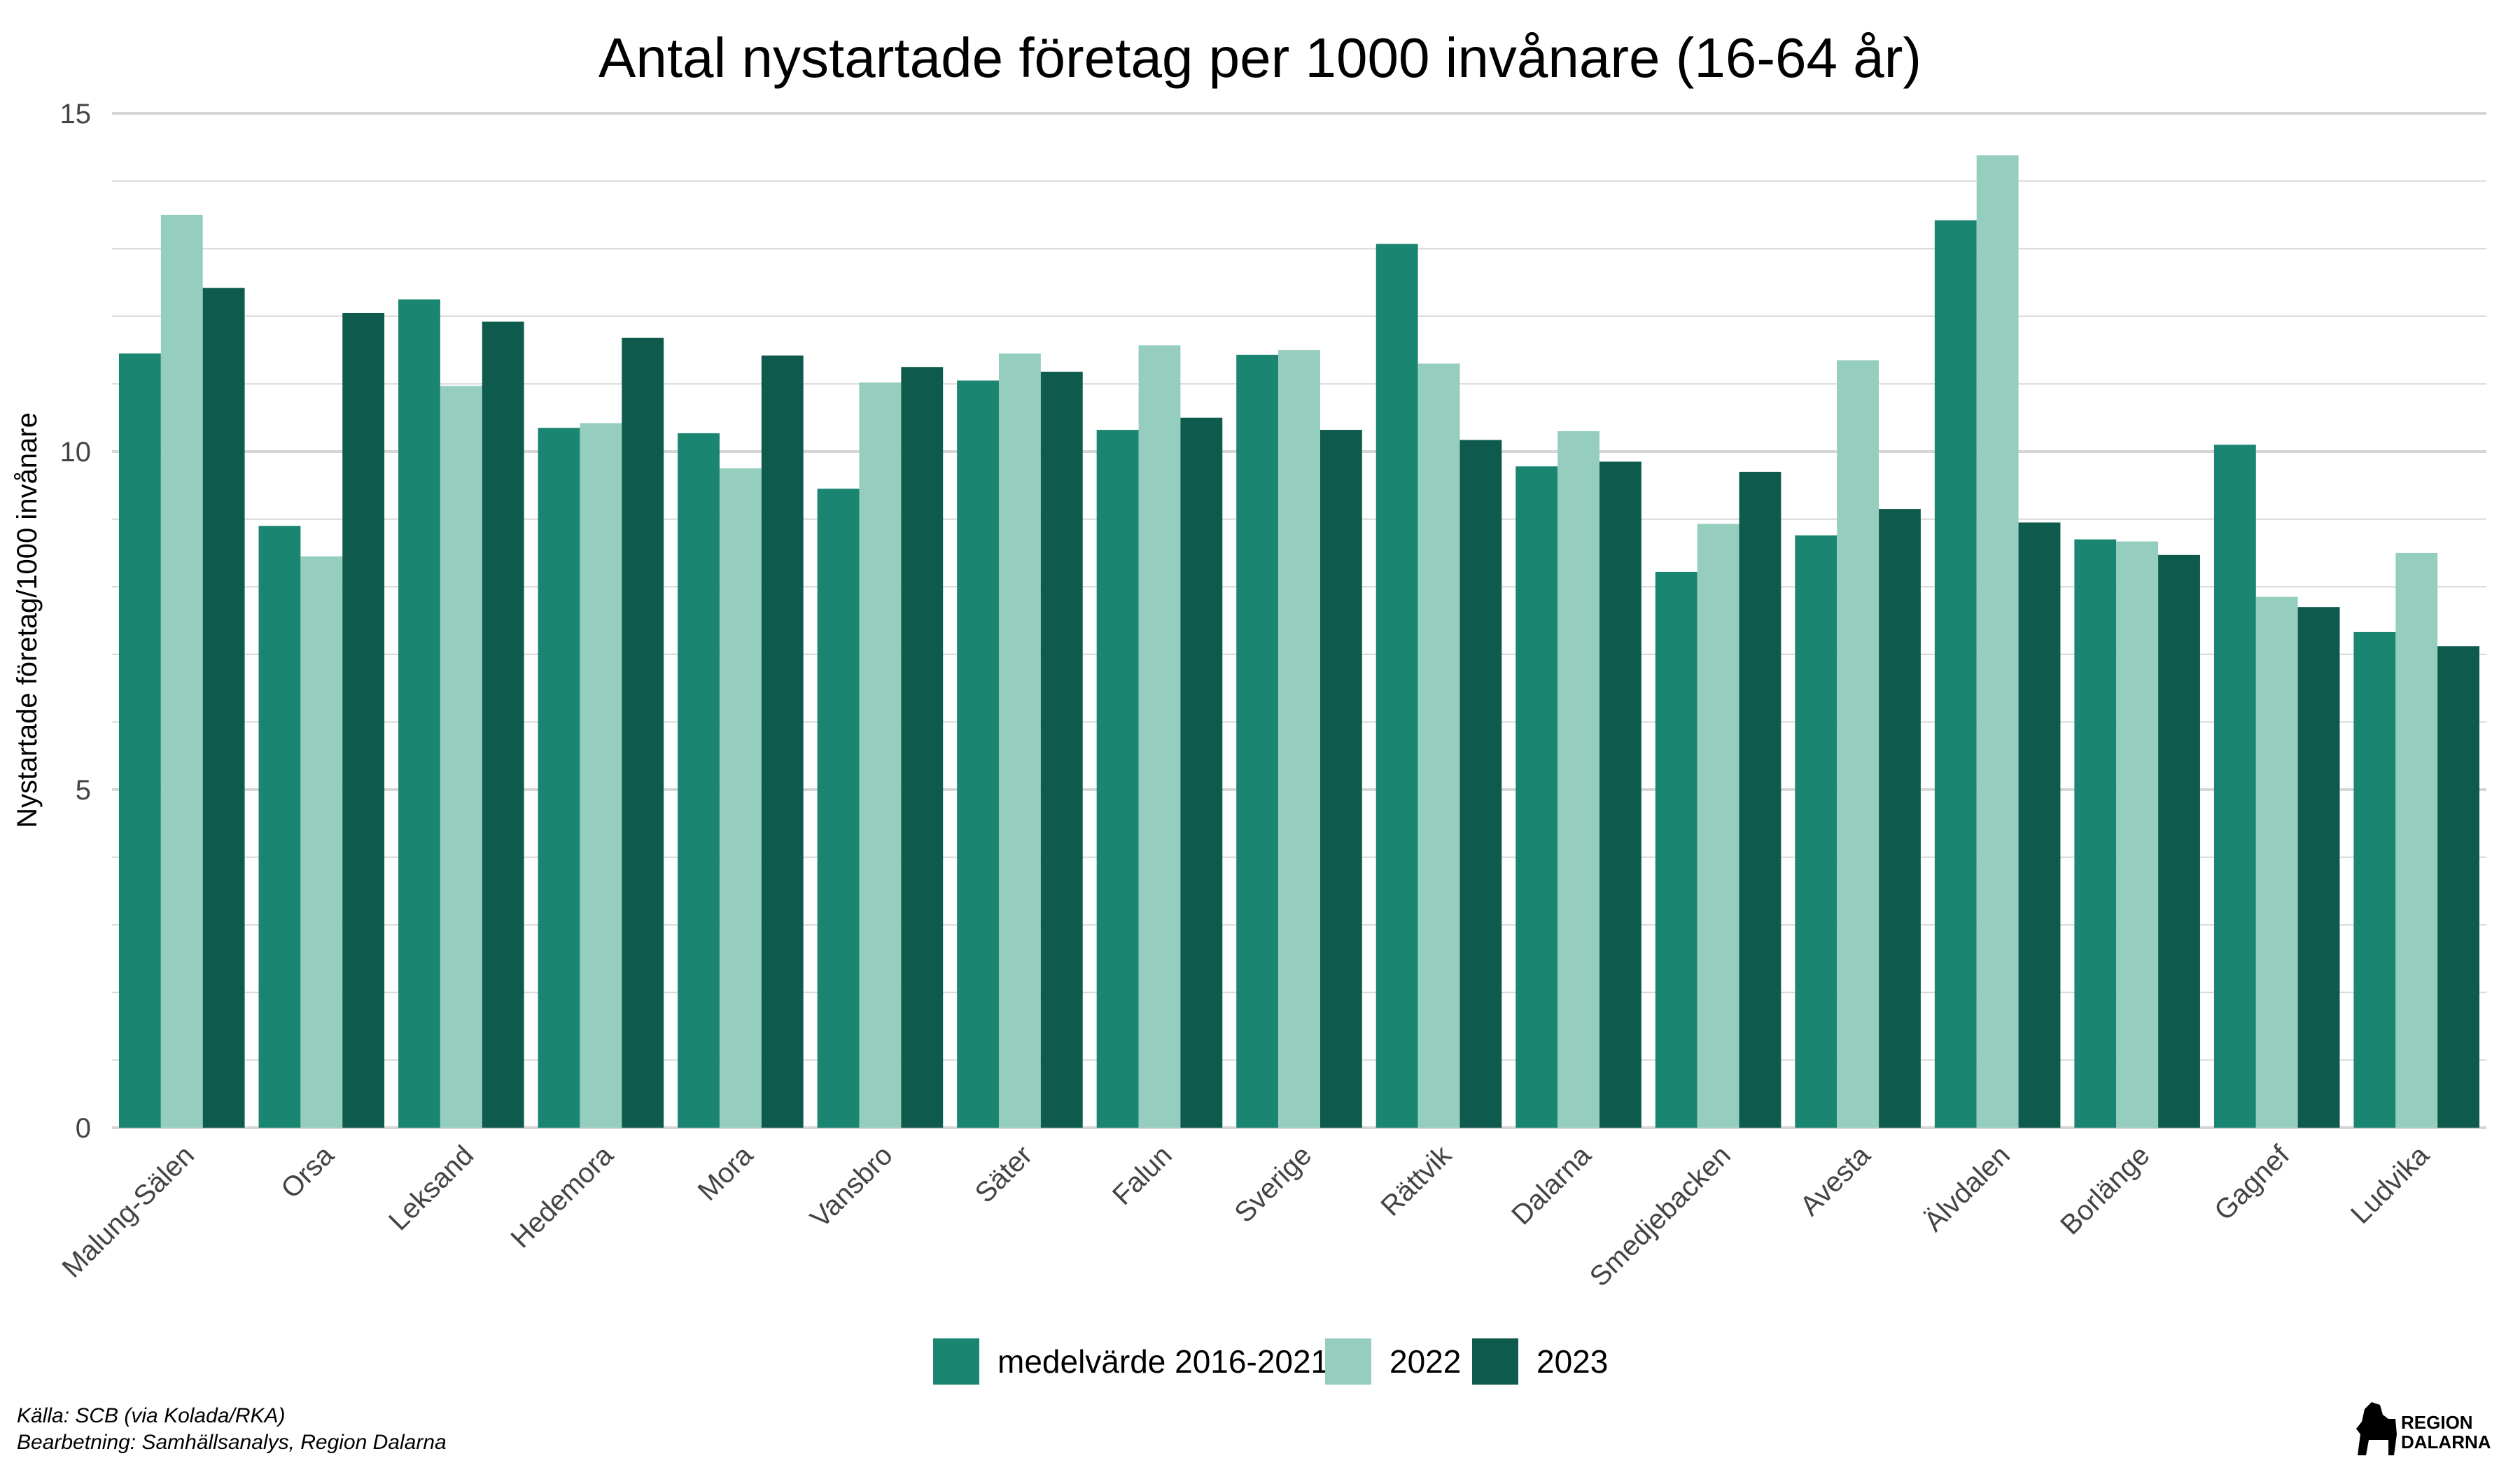 The image size is (2520, 1470). I want to click on x-tick-label: Falun, so click(1142, 1175).